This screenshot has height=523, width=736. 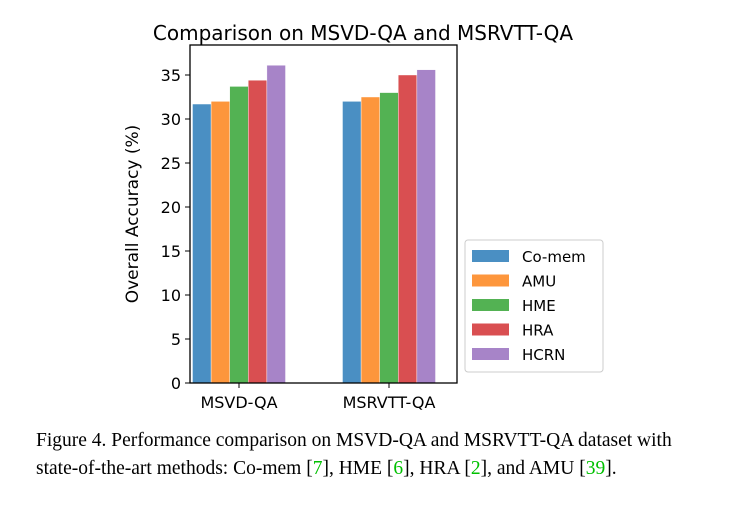 I want to click on y-tick-label: 0, so click(x=176, y=383).